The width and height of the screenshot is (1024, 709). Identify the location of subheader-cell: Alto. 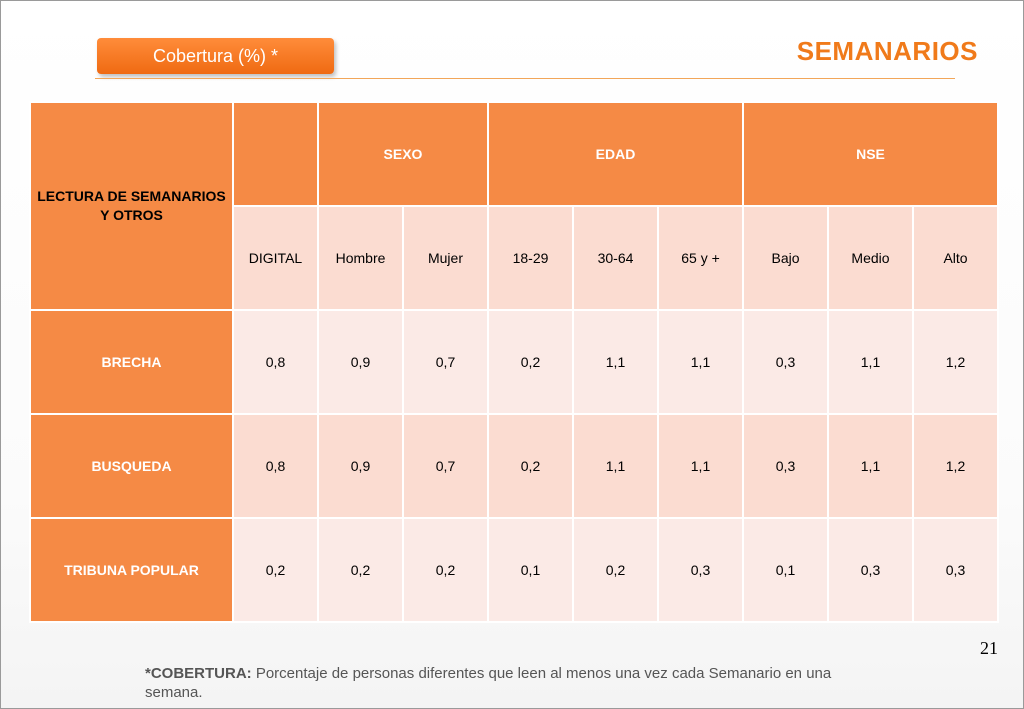
(955, 258).